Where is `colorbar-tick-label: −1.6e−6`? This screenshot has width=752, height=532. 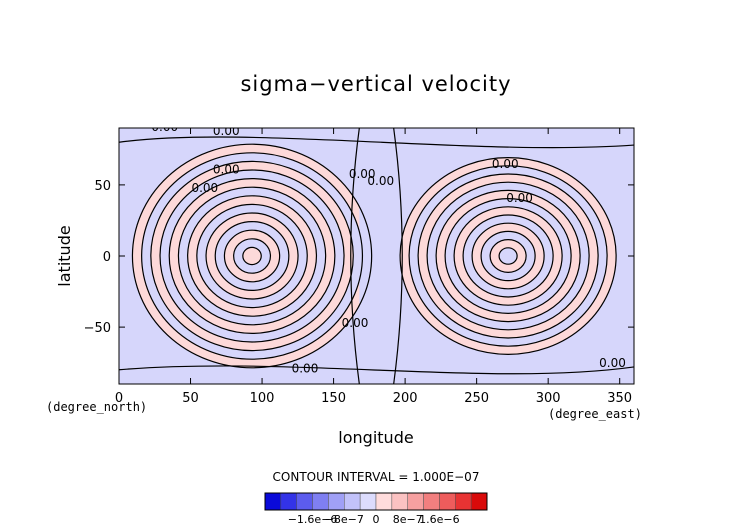 colorbar-tick-label: −1.6e−6 is located at coordinates (313, 519).